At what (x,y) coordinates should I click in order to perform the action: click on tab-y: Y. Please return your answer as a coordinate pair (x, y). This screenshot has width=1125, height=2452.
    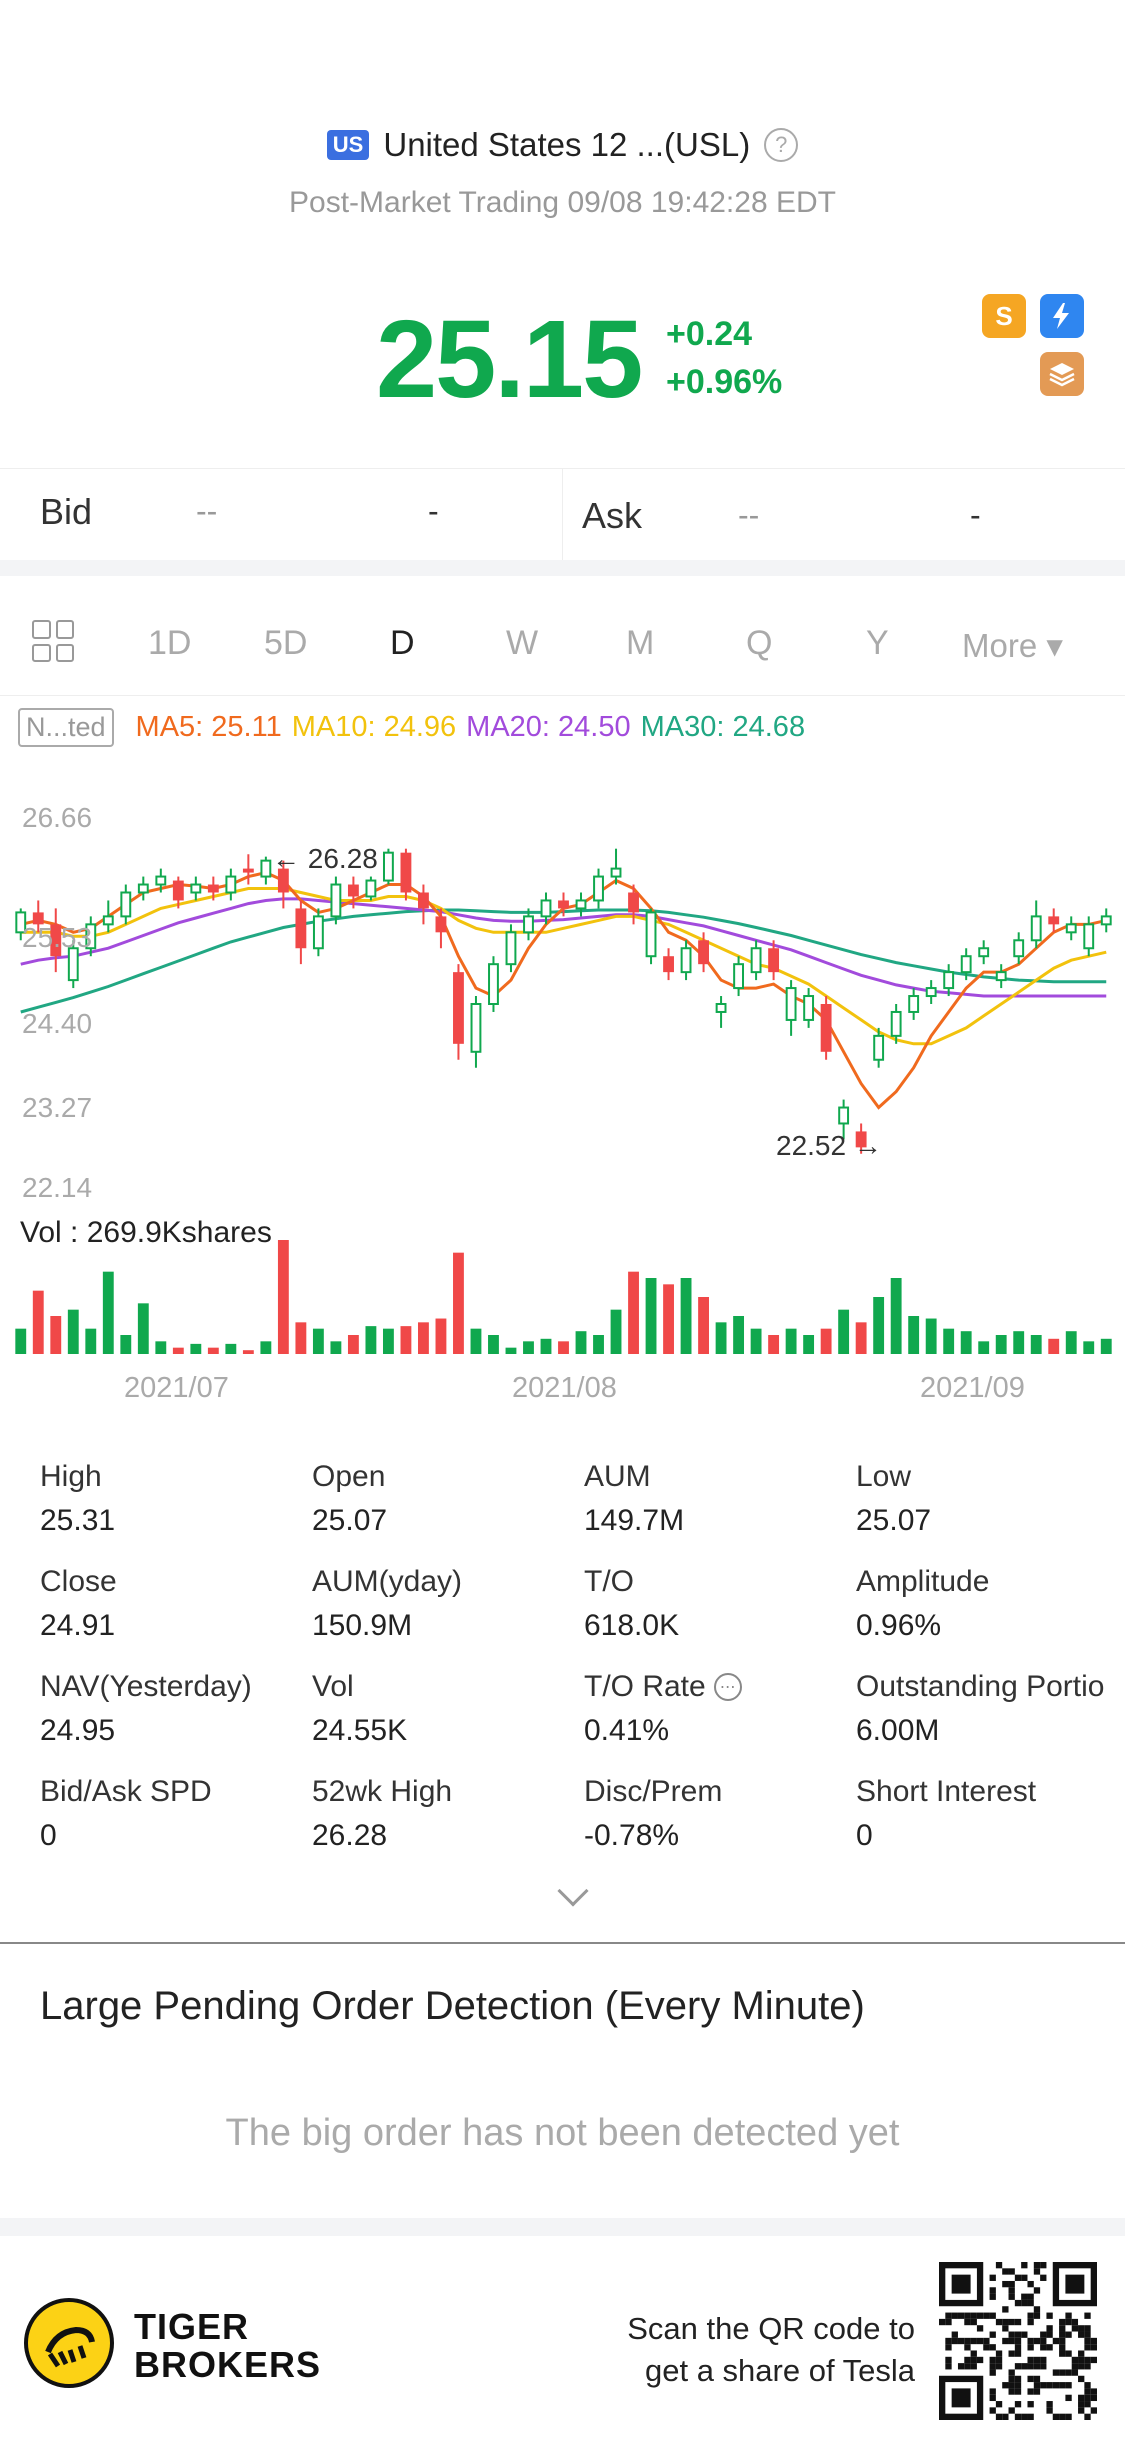
    Looking at the image, I should click on (877, 643).